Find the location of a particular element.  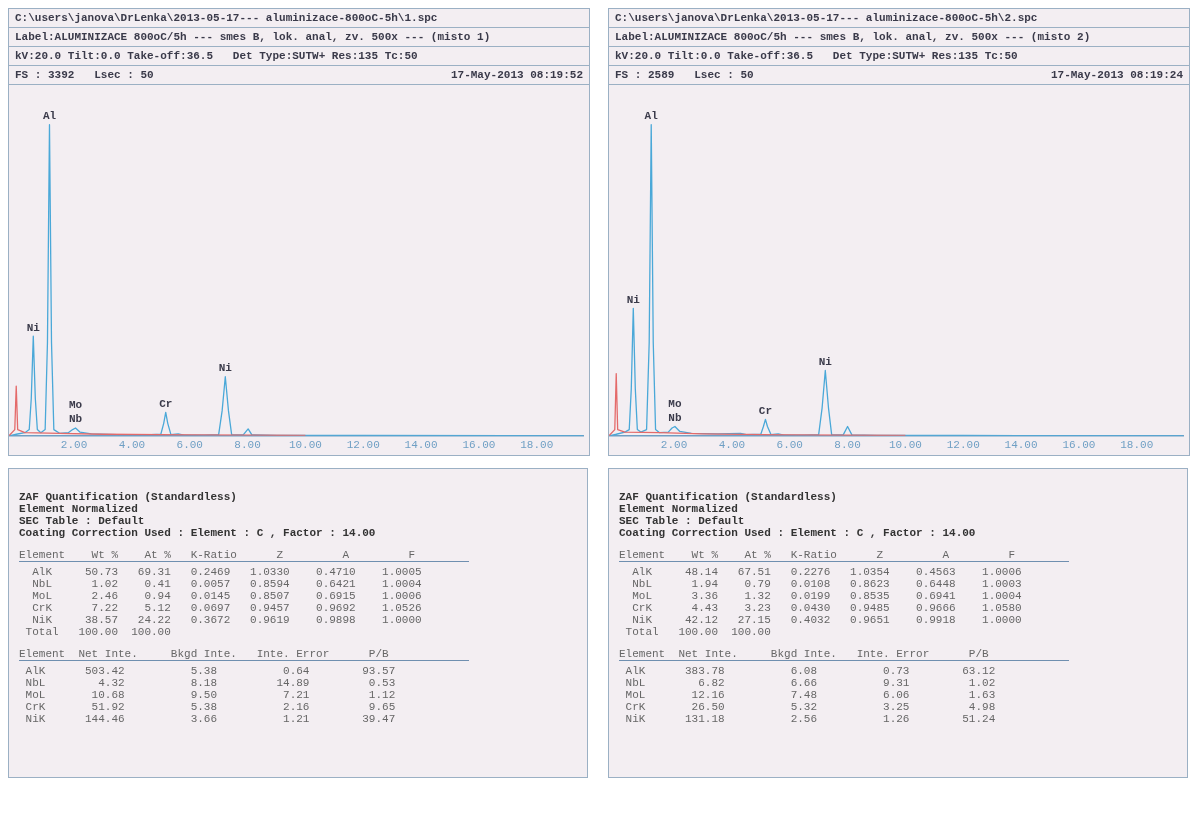

text: CrK 7.22 5.12 0.0697 0.9457 0.9692 1.0526 is located at coordinates (227, 608).